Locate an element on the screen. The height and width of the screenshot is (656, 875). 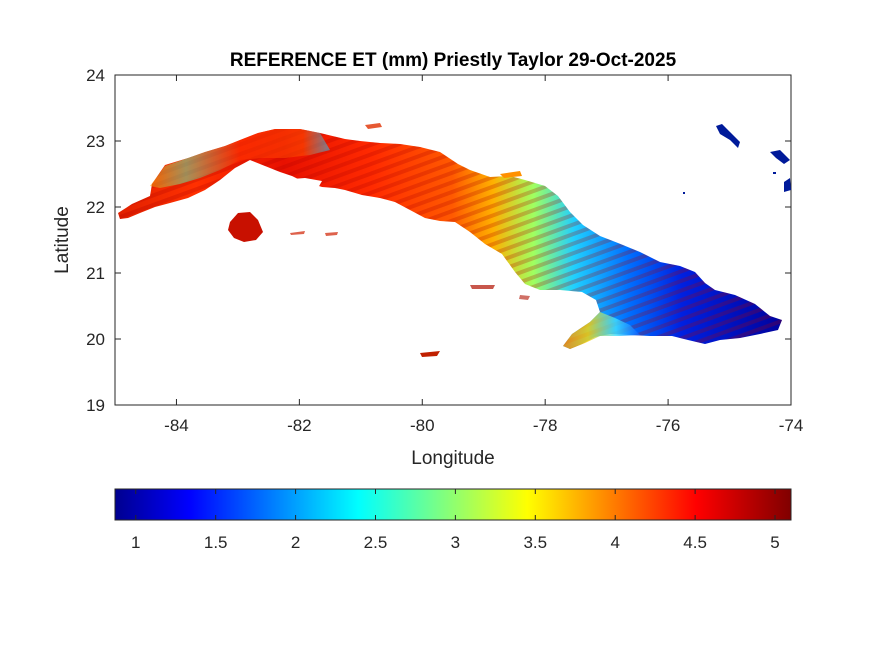
x-tick-label: -84 is located at coordinates (176, 425).